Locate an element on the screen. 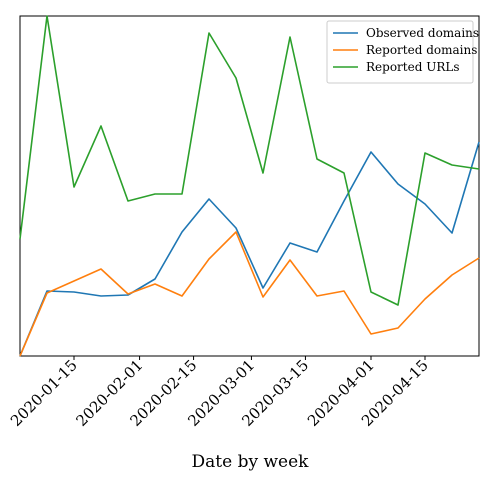 The height and width of the screenshot is (493, 492). legend-label: Reported URLs is located at coordinates (412, 67).